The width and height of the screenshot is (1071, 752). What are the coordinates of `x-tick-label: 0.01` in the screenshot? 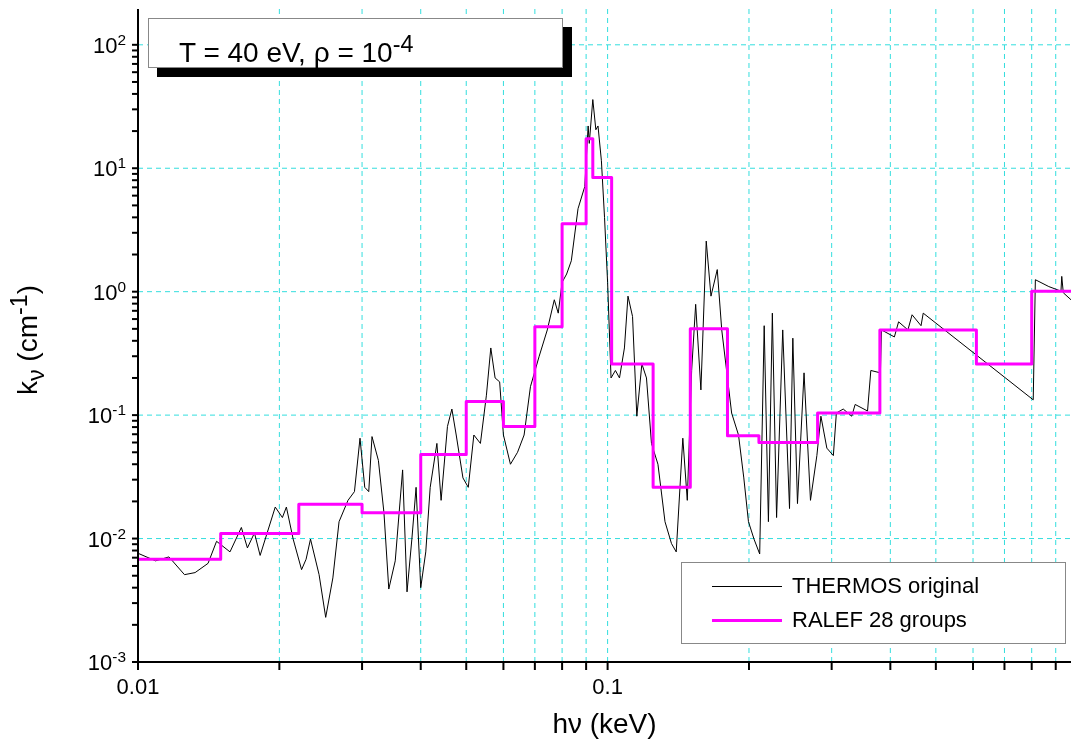 It's located at (138, 686).